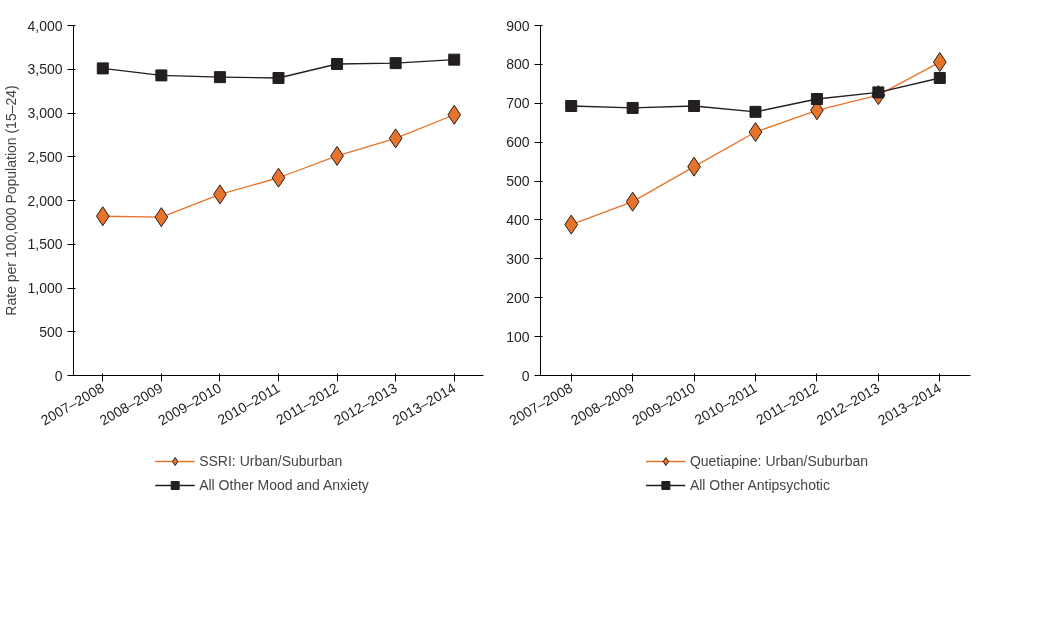 This screenshot has height=628, width=1053. What do you see at coordinates (45, 244) in the screenshot?
I see `y-tick-label: 1,500` at bounding box center [45, 244].